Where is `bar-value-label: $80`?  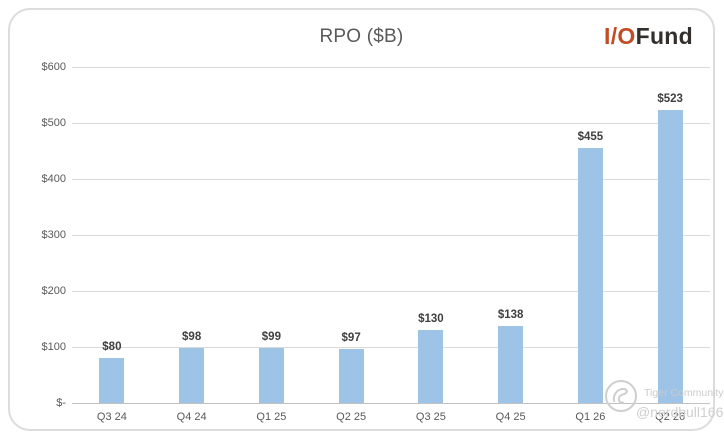 bar-value-label: $80 is located at coordinates (112, 347).